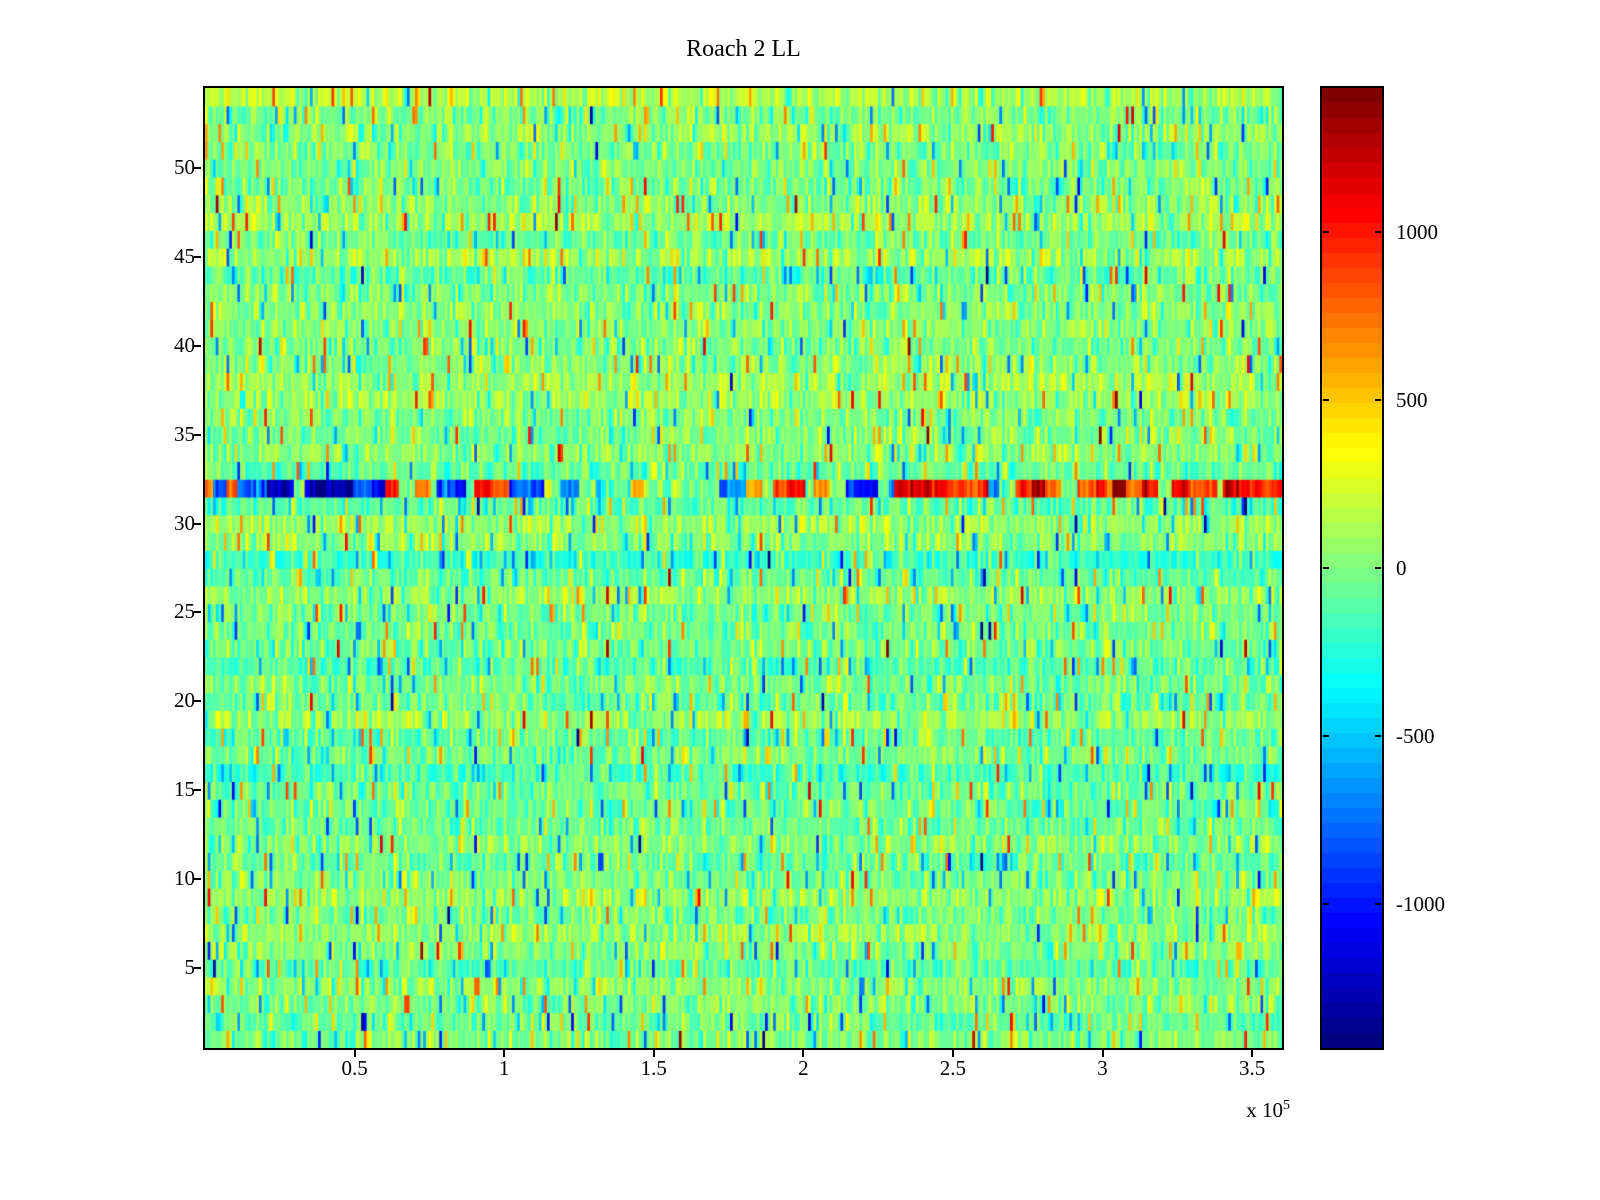 Image resolution: width=1600 pixels, height=1200 pixels. What do you see at coordinates (184, 522) in the screenshot?
I see `y-tick-label: 30` at bounding box center [184, 522].